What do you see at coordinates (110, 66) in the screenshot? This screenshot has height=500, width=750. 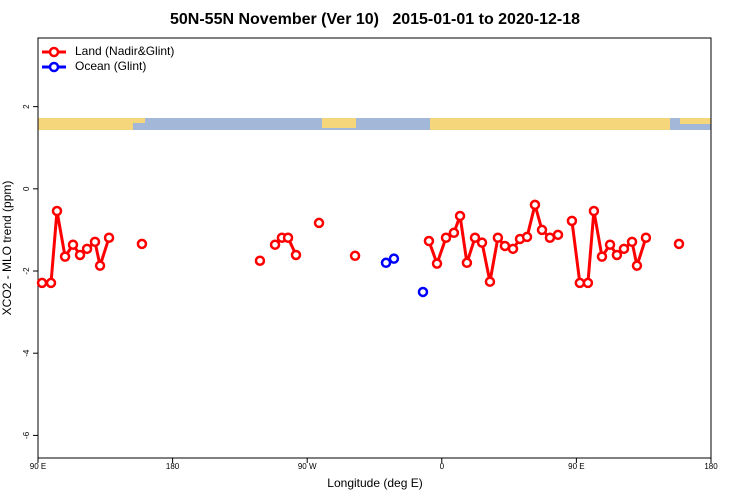 I see `legend-label: Ocean (Glint)` at bounding box center [110, 66].